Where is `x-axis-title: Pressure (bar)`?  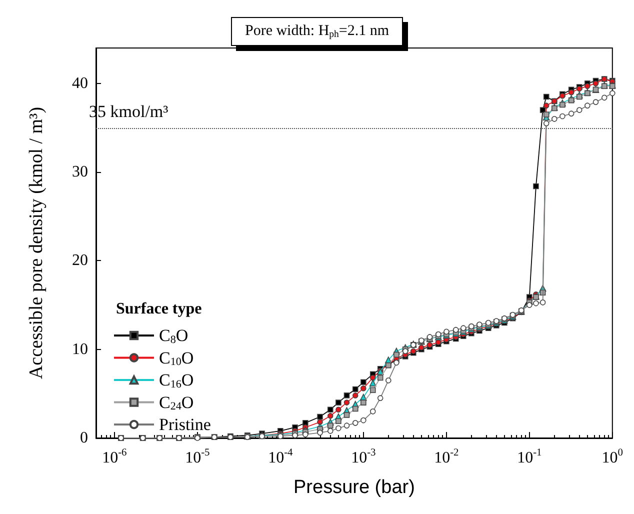
x-axis-title: Pressure (bar) is located at coordinates (354, 487).